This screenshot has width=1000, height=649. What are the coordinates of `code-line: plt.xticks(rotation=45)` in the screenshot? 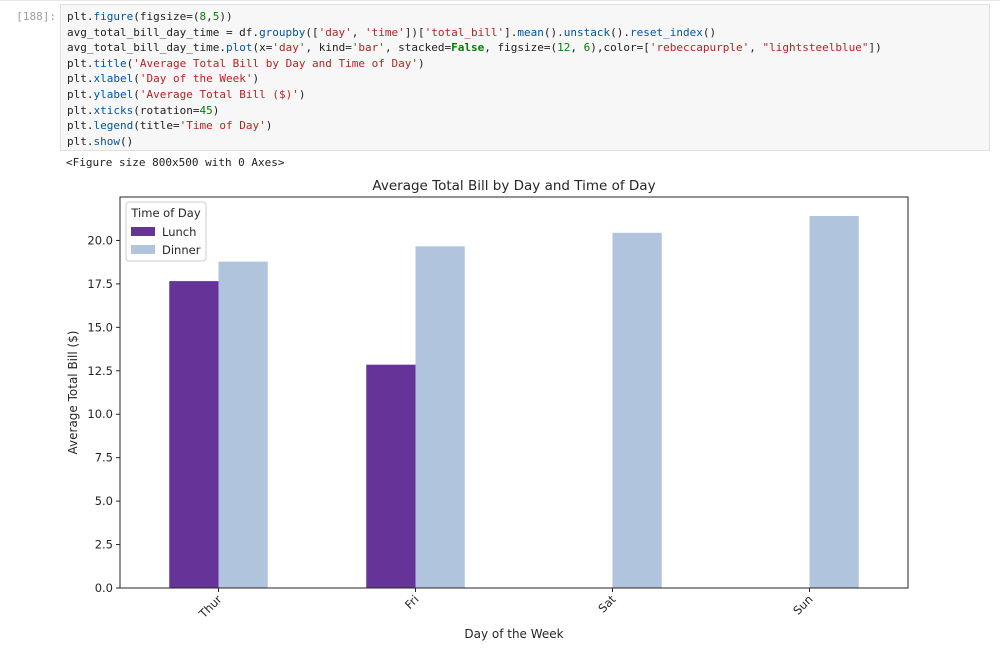 It's located at (143, 110).